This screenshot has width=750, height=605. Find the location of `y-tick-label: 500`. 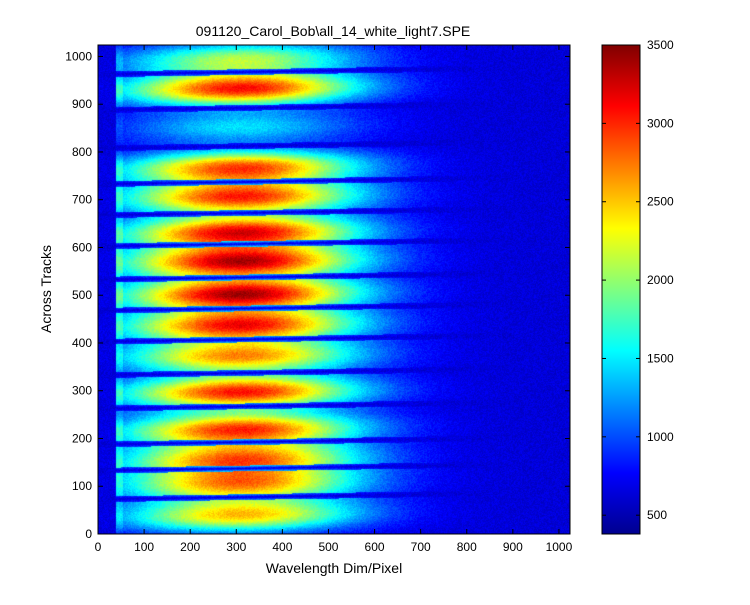

y-tick-label: 500 is located at coordinates (82, 295).